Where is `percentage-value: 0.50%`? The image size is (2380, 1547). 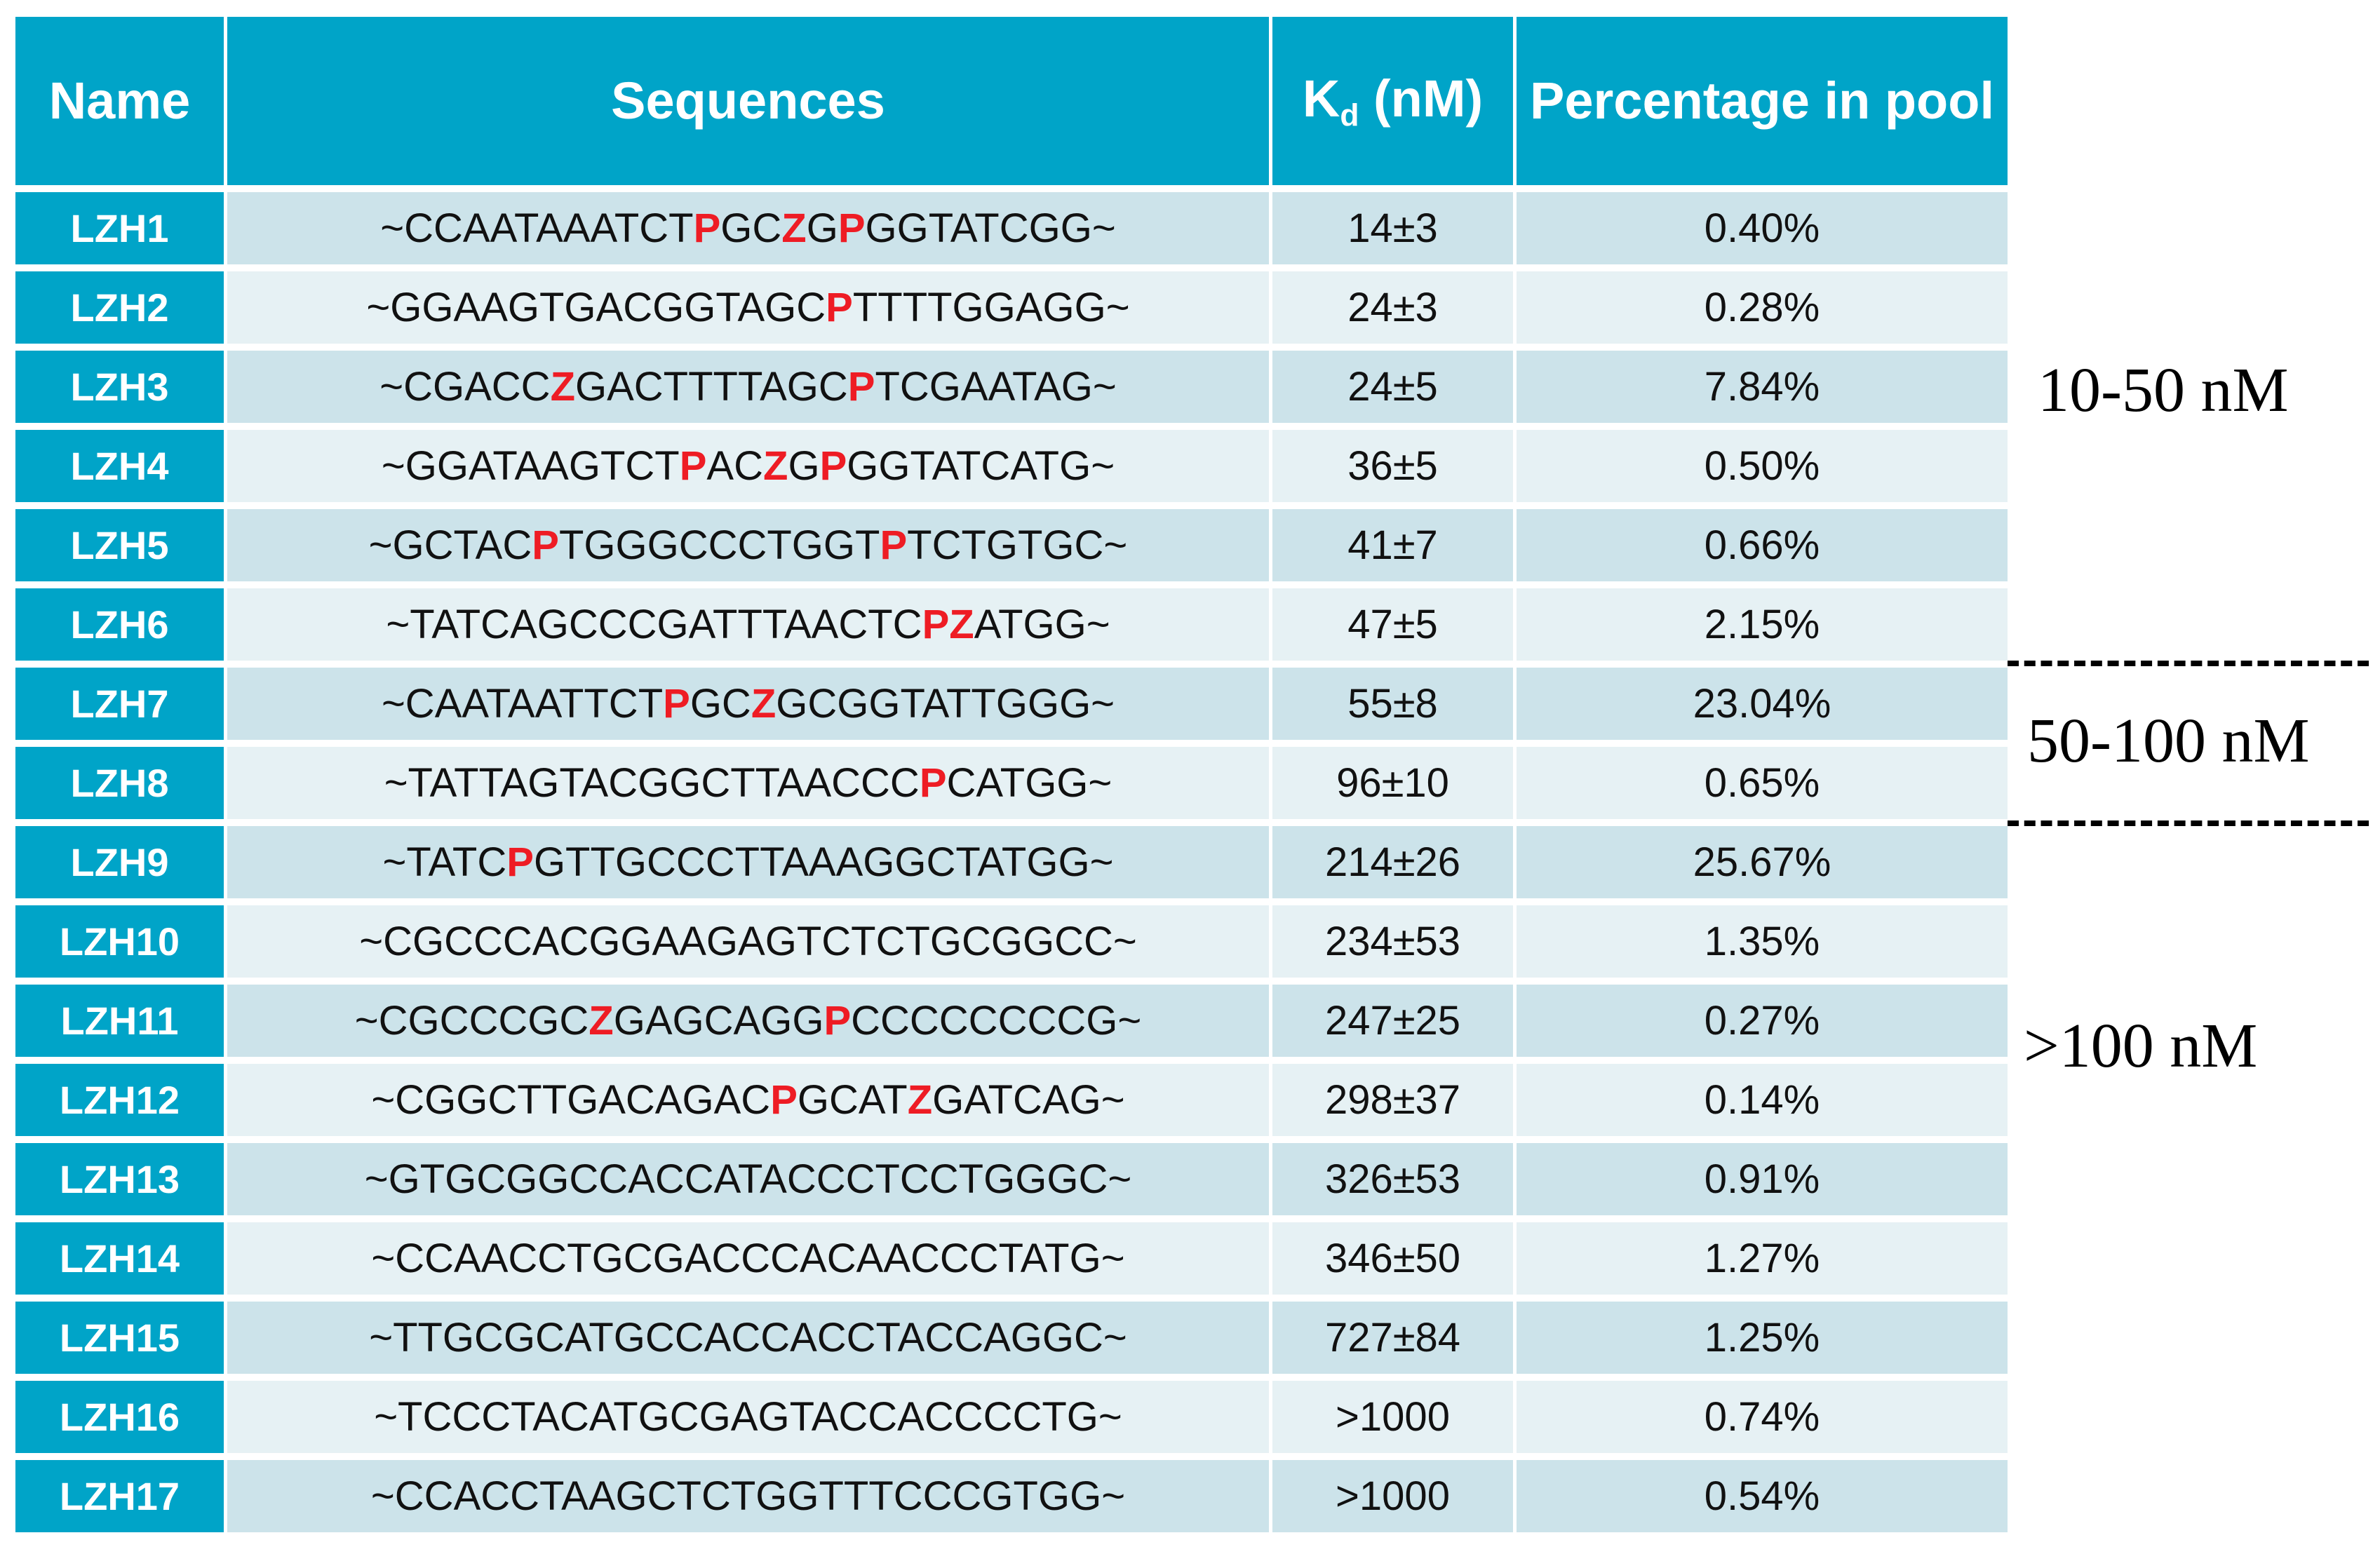 percentage-value: 0.50% is located at coordinates (1762, 470).